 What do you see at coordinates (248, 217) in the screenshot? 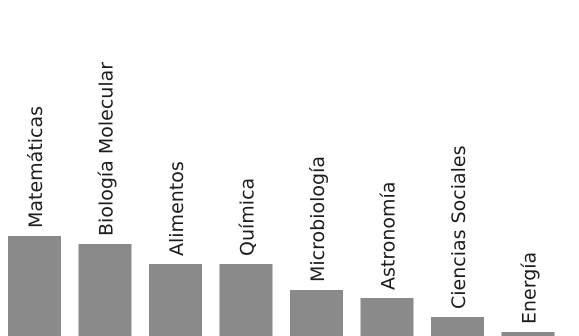
I see `category-label-3: Química` at bounding box center [248, 217].